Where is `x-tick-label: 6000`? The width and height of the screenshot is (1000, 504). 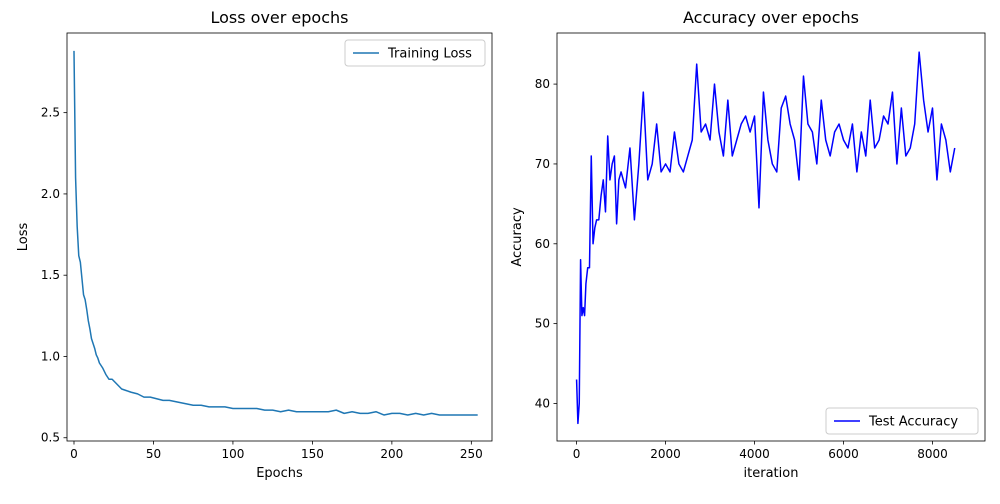 x-tick-label: 6000 is located at coordinates (843, 454).